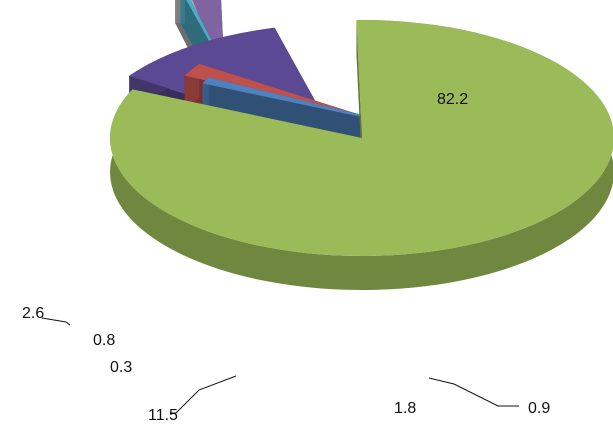  I want to click on pie-slice-top, so click(205, 52).